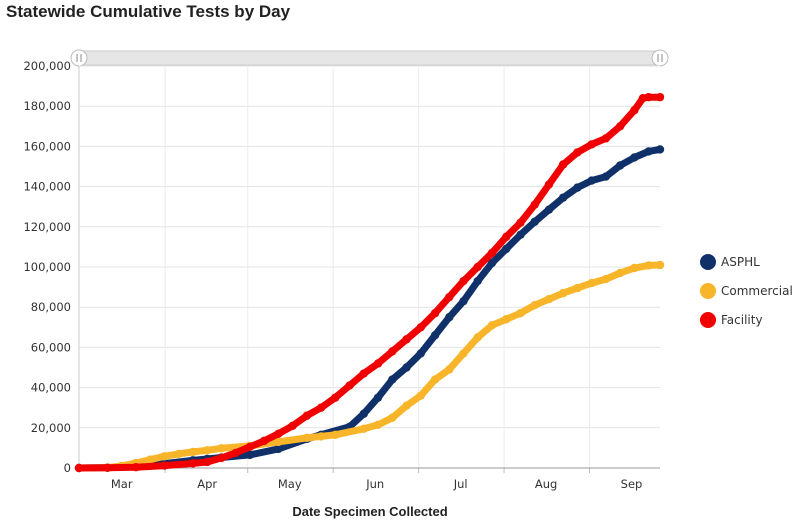  What do you see at coordinates (79, 58) in the screenshot?
I see `range-slider-handle-left` at bounding box center [79, 58].